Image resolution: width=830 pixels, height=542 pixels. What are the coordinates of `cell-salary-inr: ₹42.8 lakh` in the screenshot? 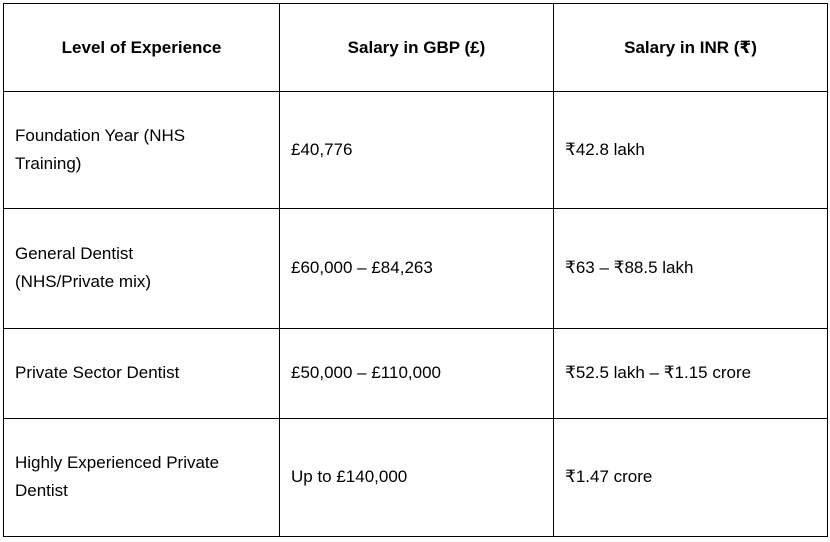 It's located at (690, 150).